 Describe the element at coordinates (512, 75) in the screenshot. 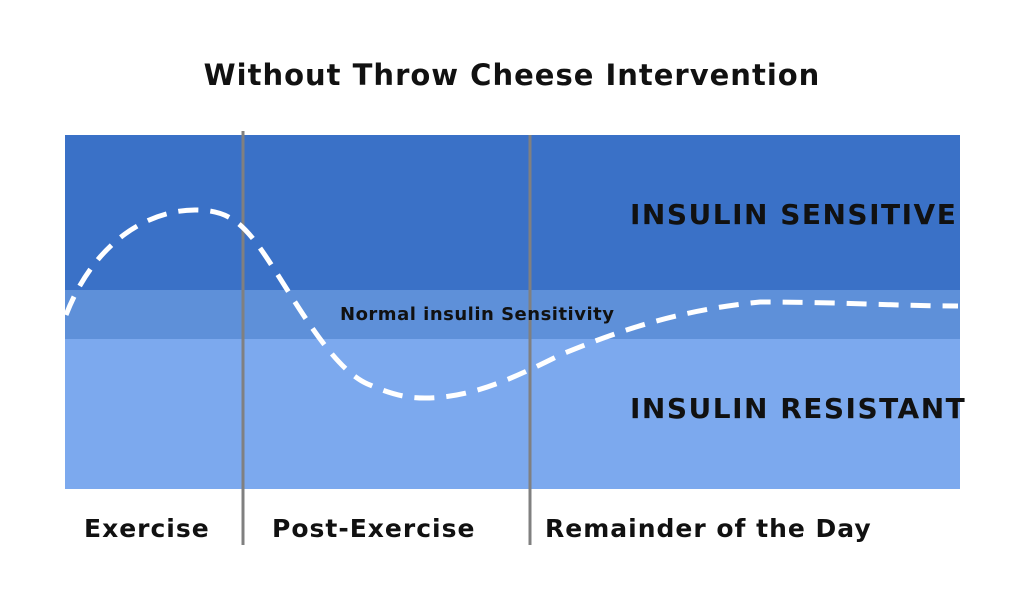

I see `diagram-title: Without Throw Cheese Intervention` at that location.